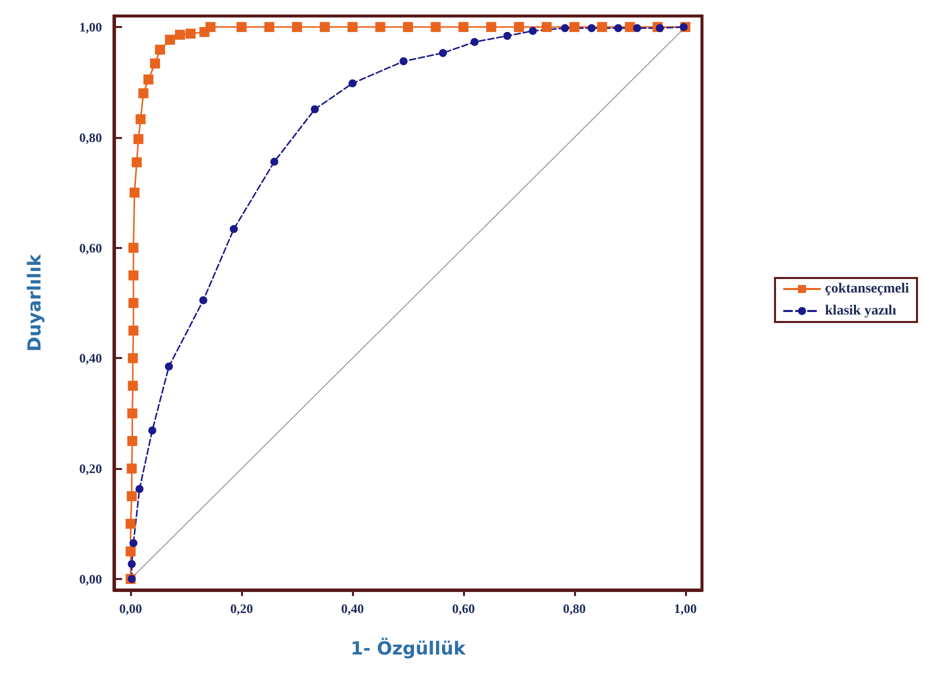 The width and height of the screenshot is (925, 683). Describe the element at coordinates (90, 358) in the screenshot. I see `y-tick-label: 0,40` at that location.